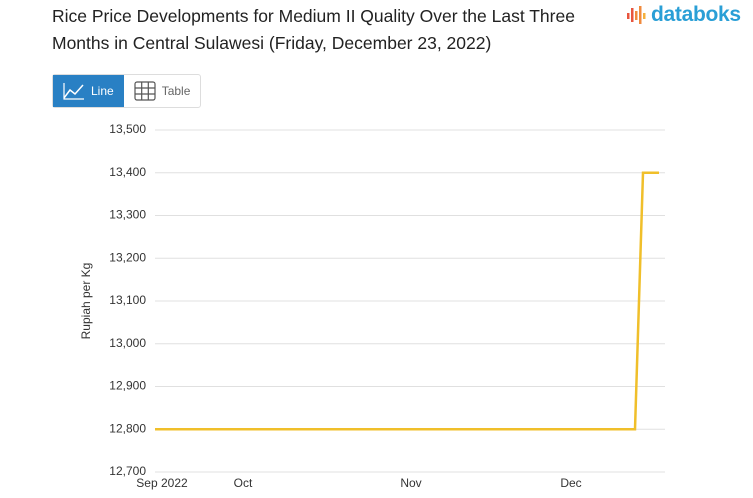 This screenshot has width=753, height=498. I want to click on x-tick-label: Oct, so click(243, 483).